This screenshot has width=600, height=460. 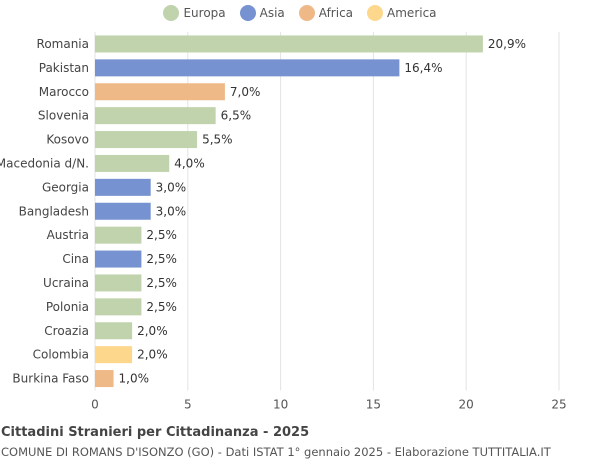 What do you see at coordinates (146, 140) in the screenshot?
I see `bar-kosovo` at bounding box center [146, 140].